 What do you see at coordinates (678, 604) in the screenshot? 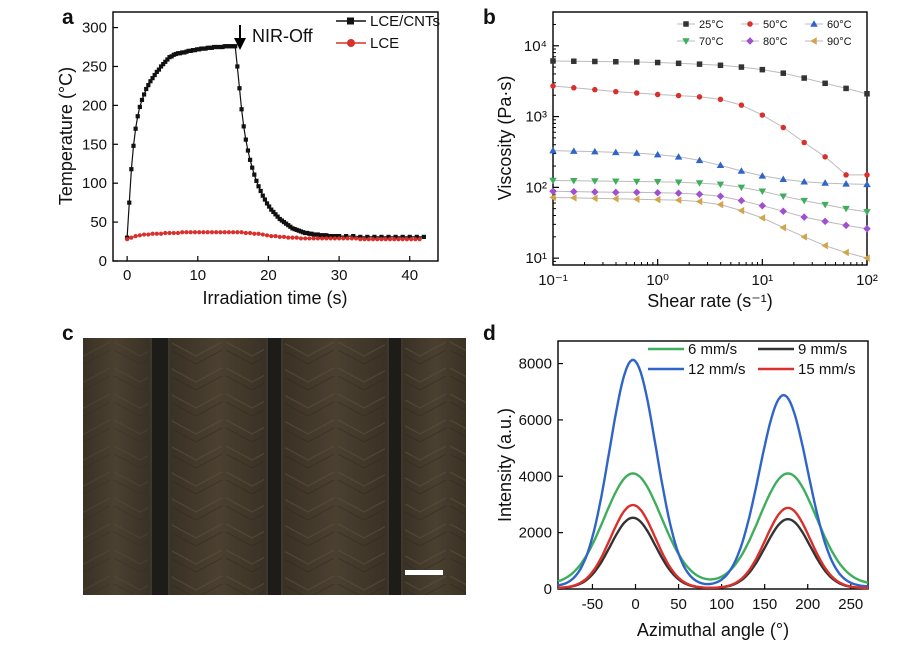
I see `d-x-tick-label: 50` at bounding box center [678, 604].